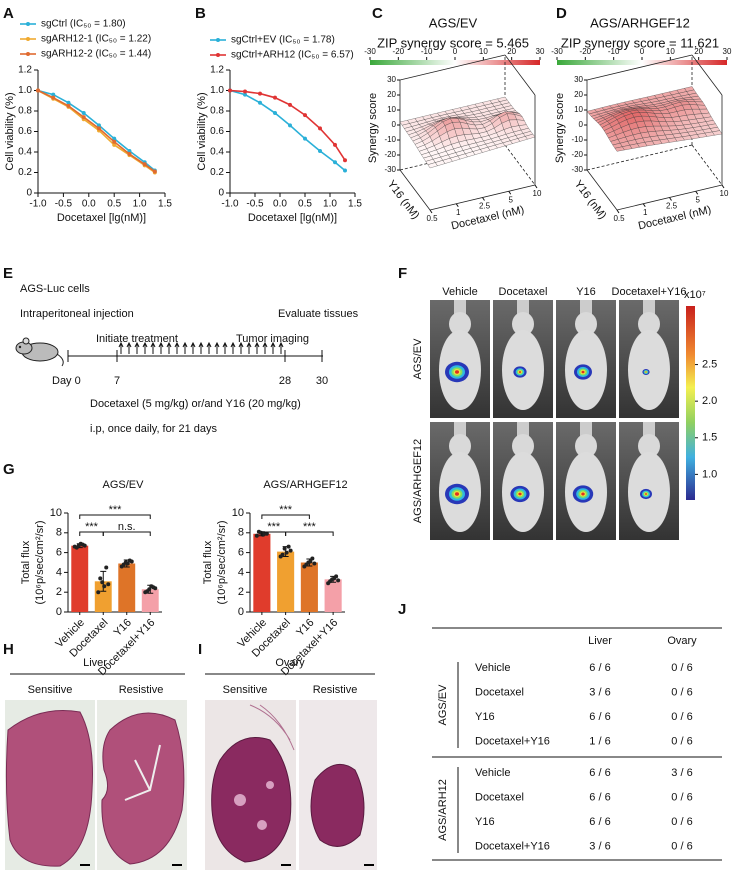 The height and width of the screenshot is (878, 737). What do you see at coordinates (335, 690) in the screenshot?
I see `column: Resistive` at bounding box center [335, 690].